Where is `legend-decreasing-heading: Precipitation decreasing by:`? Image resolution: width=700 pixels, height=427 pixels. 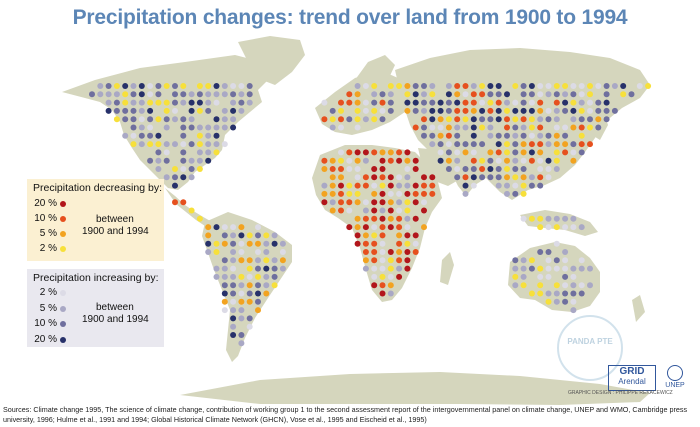
legend-decreasing-heading: Precipitation decreasing by: is located at coordinates (97, 188).